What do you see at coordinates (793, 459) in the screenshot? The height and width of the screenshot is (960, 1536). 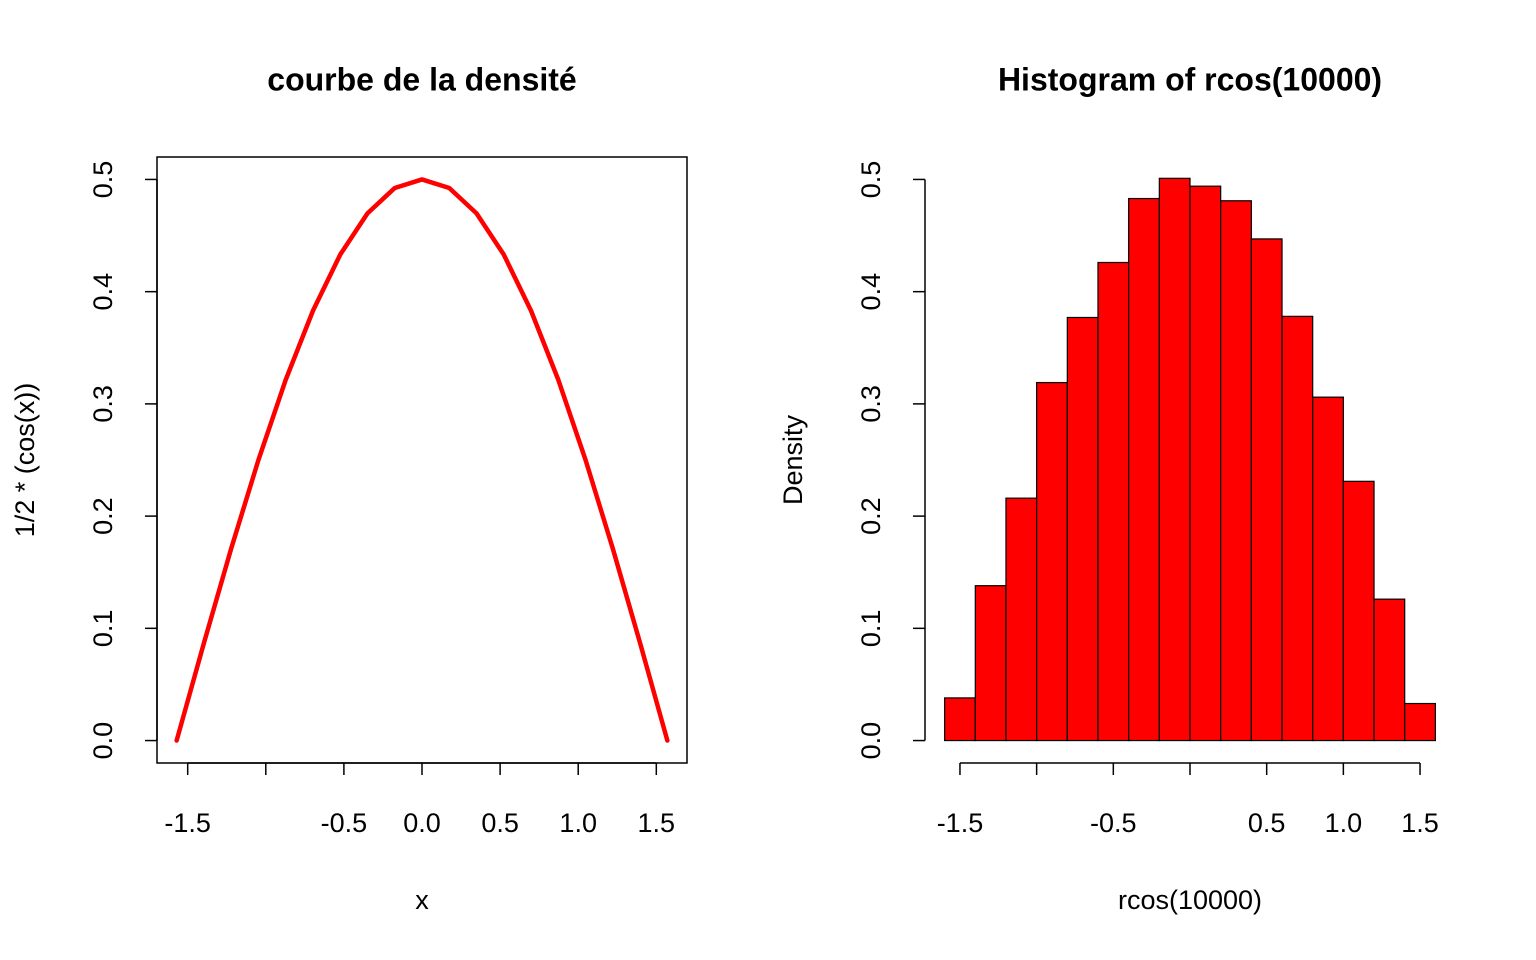 I see `y-axis-title: Density` at bounding box center [793, 459].